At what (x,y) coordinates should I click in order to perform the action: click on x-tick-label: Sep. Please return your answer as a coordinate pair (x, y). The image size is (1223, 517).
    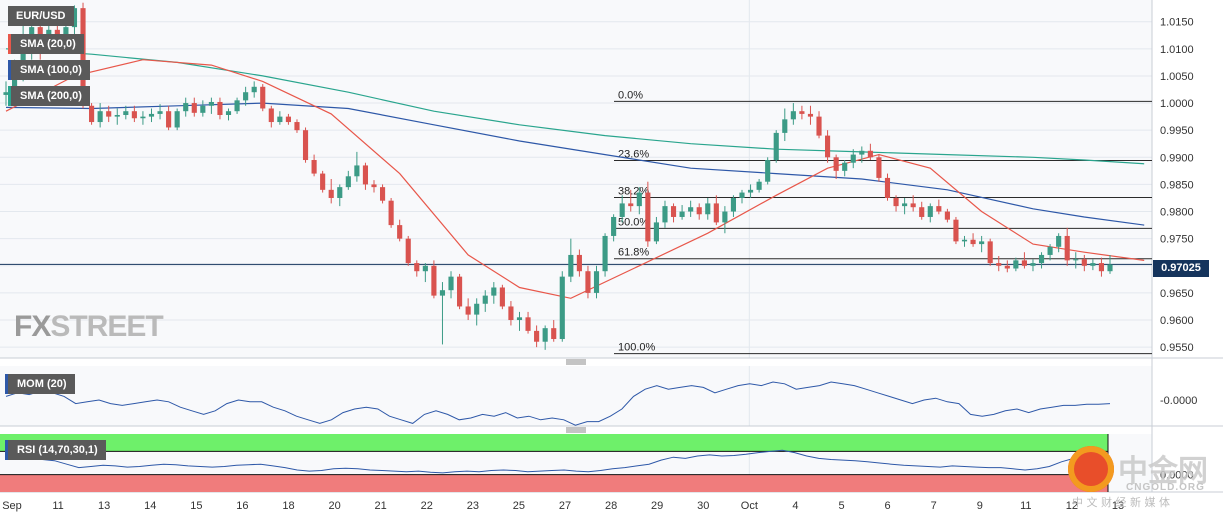
    Looking at the image, I should click on (12, 506).